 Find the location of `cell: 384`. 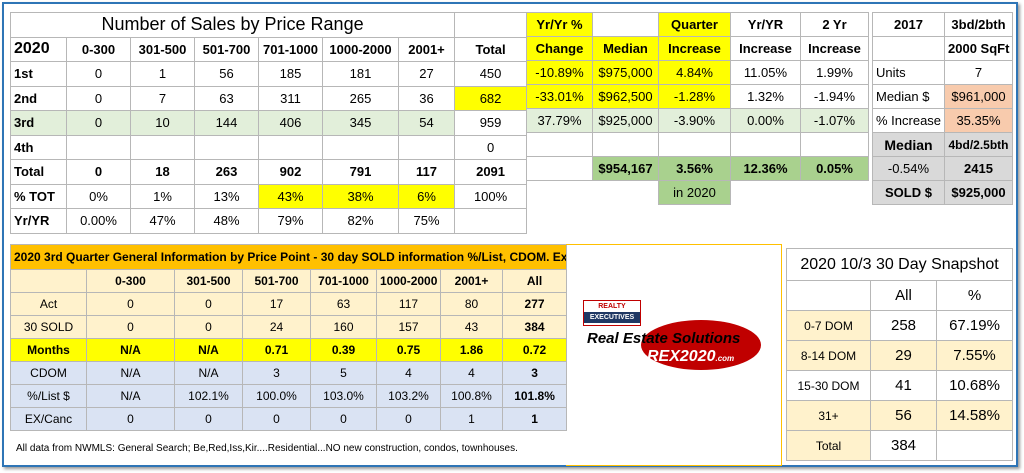

cell: 384 is located at coordinates (534, 327).